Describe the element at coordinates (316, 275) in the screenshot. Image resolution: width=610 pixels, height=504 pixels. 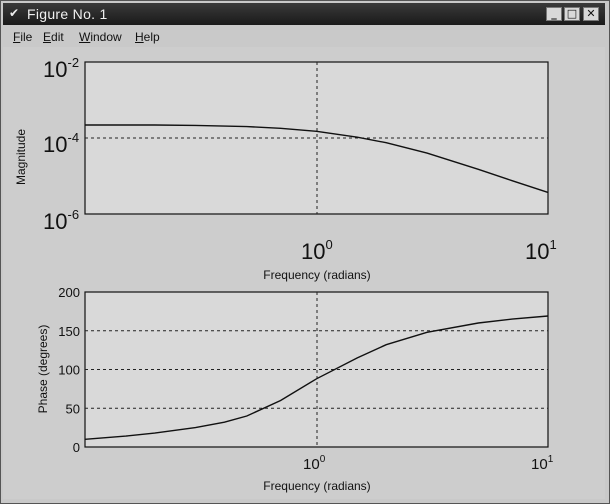
I see `magnitude-xlabel: Frequency (radians)` at that location.